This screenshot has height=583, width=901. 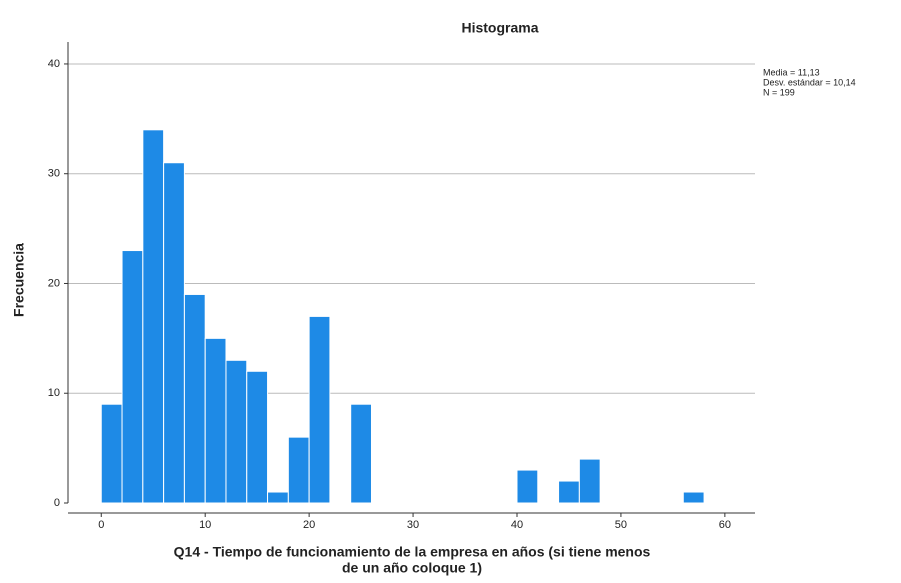 What do you see at coordinates (54, 64) in the screenshot?
I see `y-tick-label: 40` at bounding box center [54, 64].